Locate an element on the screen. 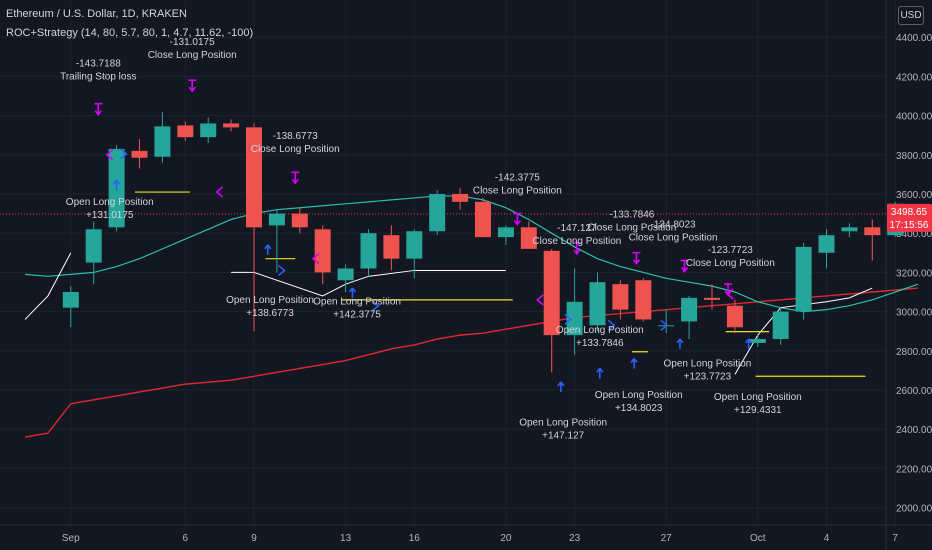  countdown-label: 17:15:56 is located at coordinates (909, 225).